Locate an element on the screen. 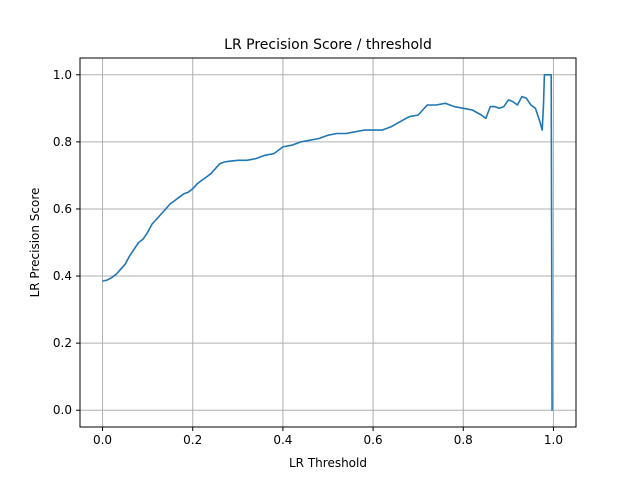 The image size is (640, 484). x-tick-label: 0.8 is located at coordinates (463, 440).